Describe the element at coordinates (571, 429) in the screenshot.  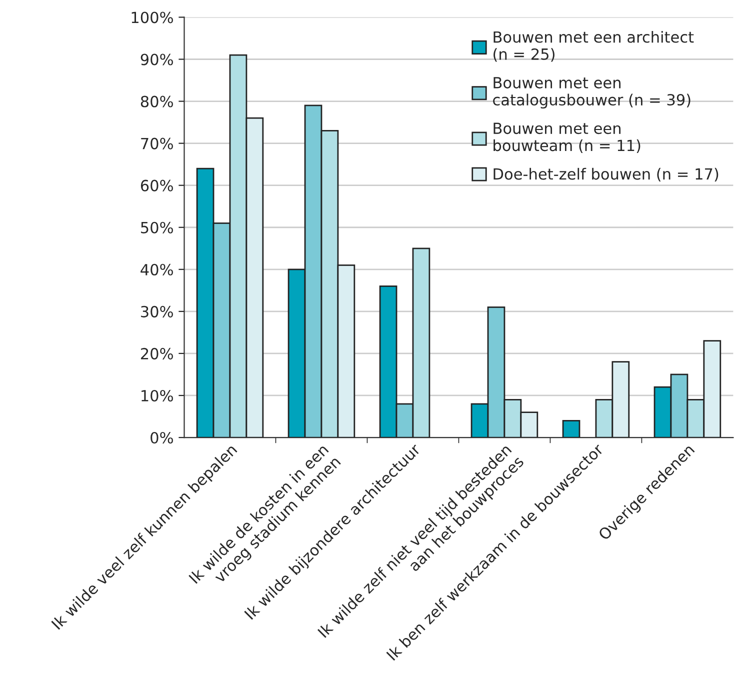
I see `bar` at that location.